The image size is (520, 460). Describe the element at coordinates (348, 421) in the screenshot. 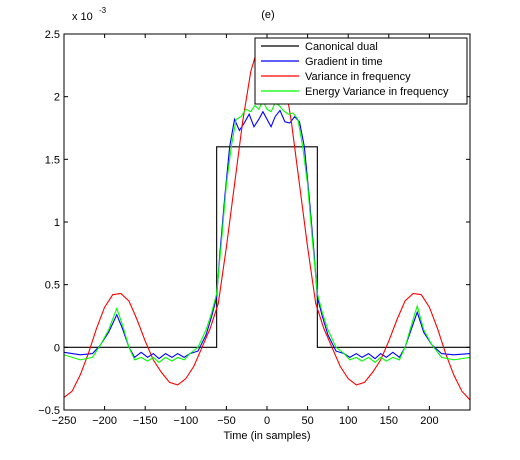

I see `x-tick-label: 100` at that location.